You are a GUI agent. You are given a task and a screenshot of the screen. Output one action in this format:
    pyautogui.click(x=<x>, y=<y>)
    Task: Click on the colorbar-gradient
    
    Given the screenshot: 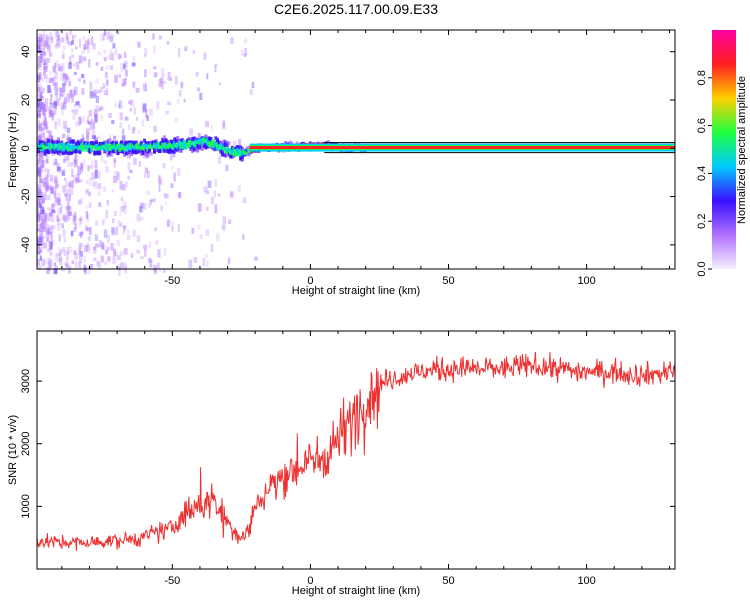 What is the action you would take?
    pyautogui.click(x=724, y=149)
    